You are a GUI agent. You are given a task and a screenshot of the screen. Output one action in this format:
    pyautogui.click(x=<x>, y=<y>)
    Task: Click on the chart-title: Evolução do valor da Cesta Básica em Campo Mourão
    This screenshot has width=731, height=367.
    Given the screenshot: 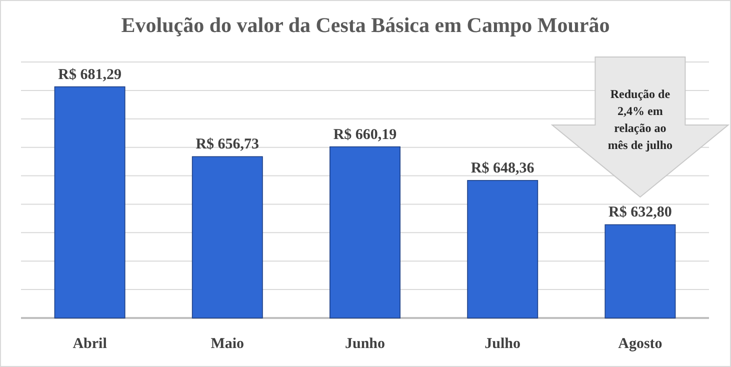 What is the action you would take?
    pyautogui.click(x=365, y=25)
    